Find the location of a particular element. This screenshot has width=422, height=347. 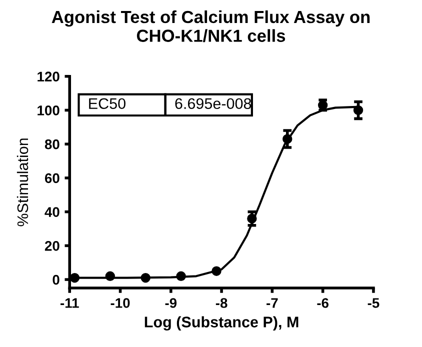

y-tick-label: 100 is located at coordinates (49, 111).